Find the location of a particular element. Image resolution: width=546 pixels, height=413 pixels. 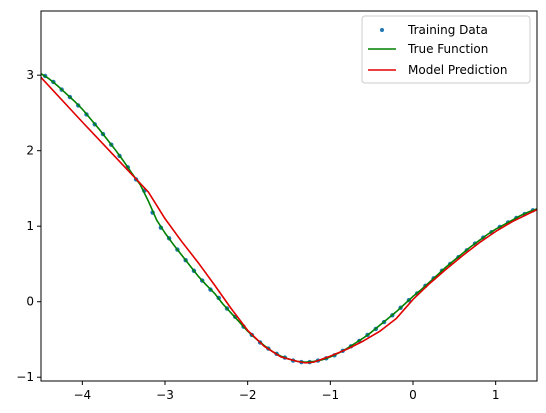

x-tick-label: −1 is located at coordinates (330, 395).